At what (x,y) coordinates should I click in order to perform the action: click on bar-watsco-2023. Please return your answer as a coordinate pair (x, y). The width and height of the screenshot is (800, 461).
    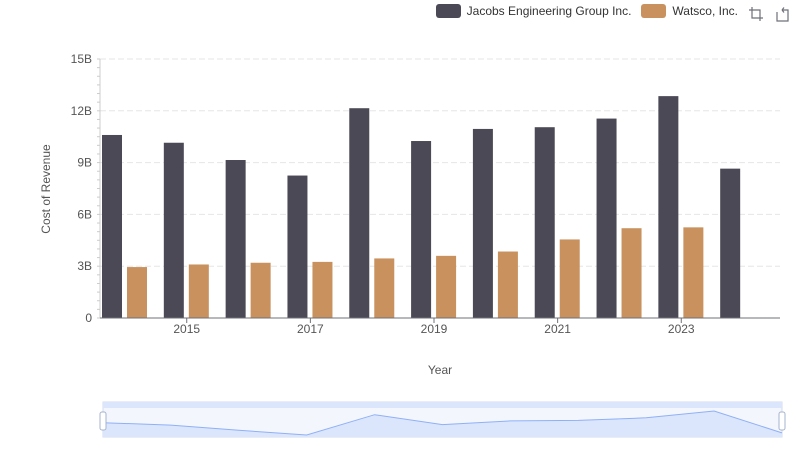
    Looking at the image, I should click on (693, 272).